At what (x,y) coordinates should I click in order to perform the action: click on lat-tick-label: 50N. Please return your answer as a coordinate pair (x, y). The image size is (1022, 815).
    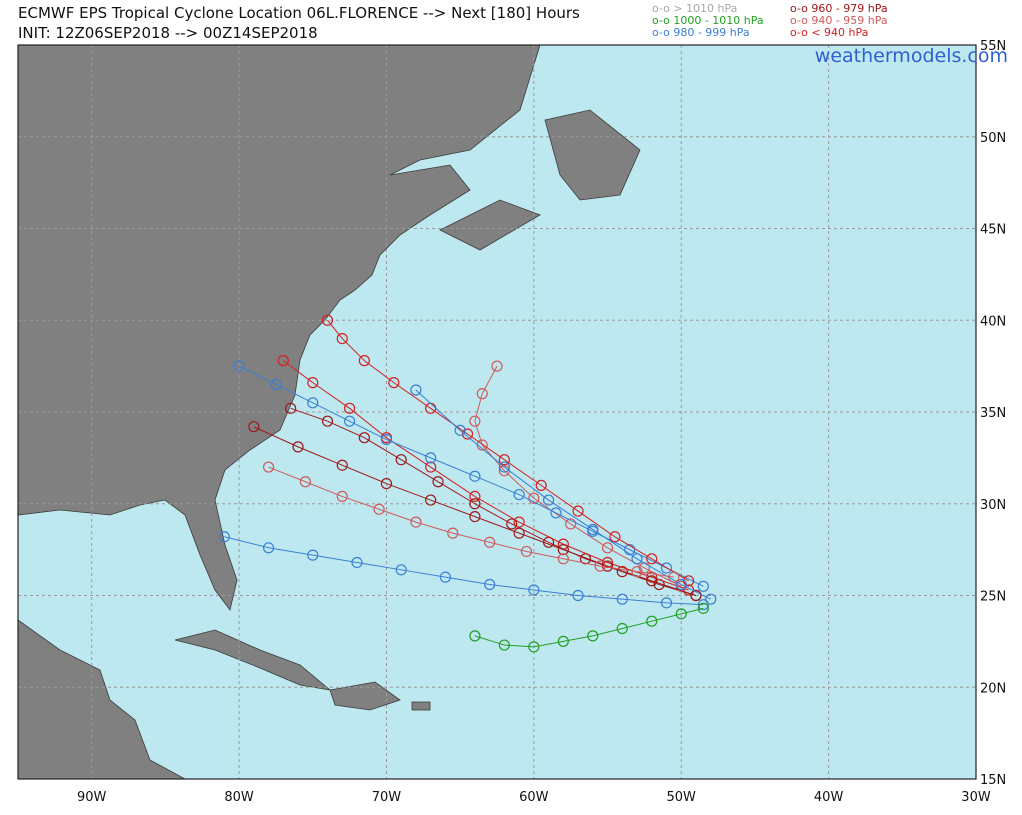
    Looking at the image, I should click on (993, 138).